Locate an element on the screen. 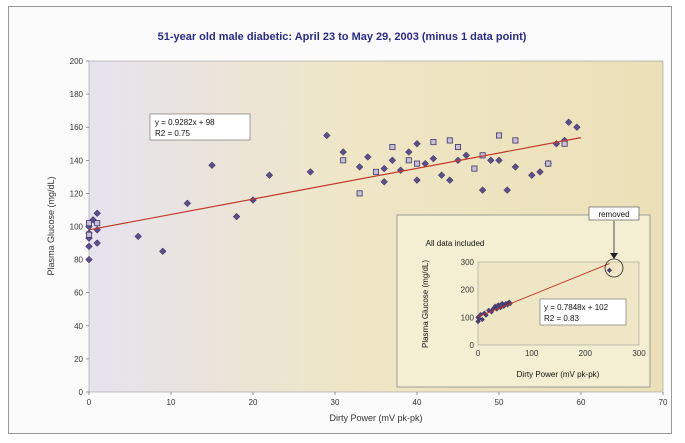  inset-x-tick-label: 200 is located at coordinates (586, 353).